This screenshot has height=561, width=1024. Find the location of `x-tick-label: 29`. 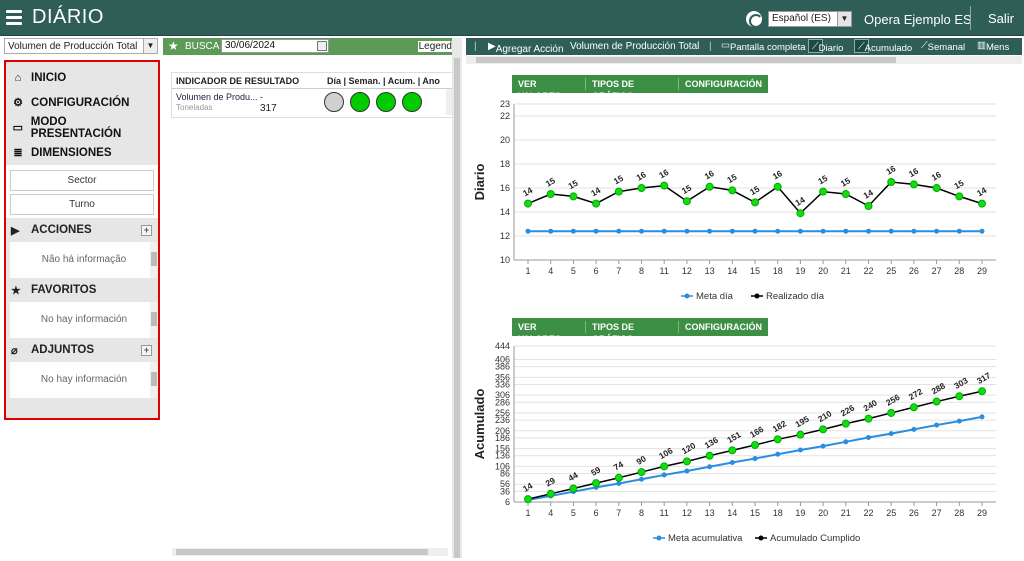

x-tick-label: 29 is located at coordinates (982, 271).